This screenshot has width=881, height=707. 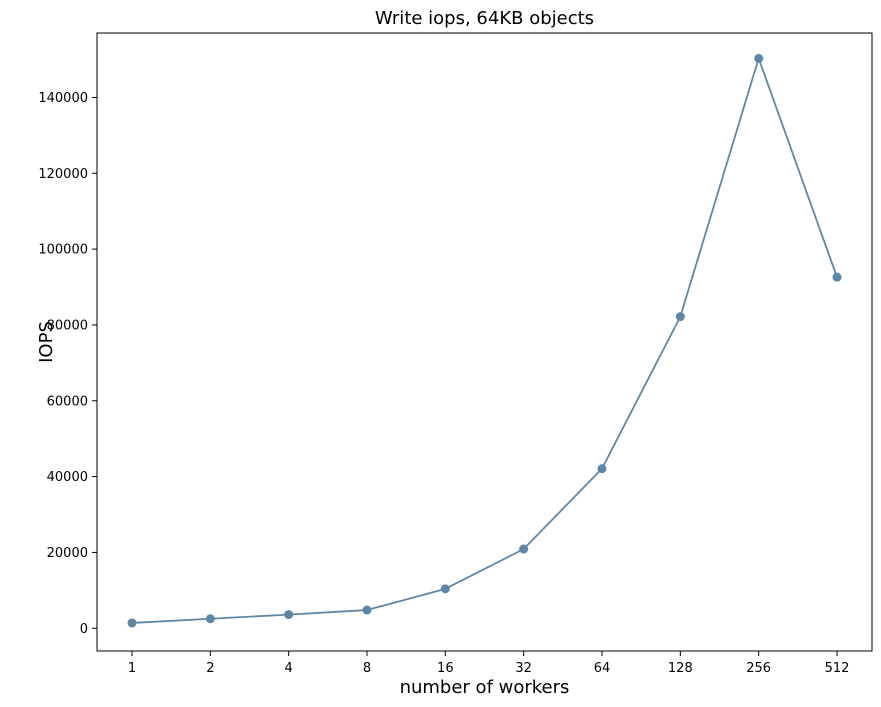 I want to click on y-tick-label: 120000, so click(x=63, y=174).